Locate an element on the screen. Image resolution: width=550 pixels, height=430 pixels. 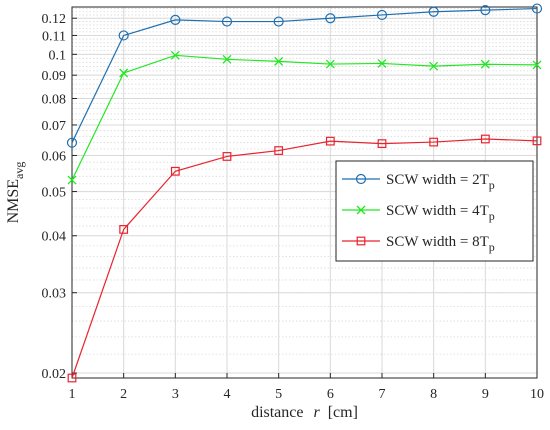
x-axis-label-var: r is located at coordinates (316, 412).